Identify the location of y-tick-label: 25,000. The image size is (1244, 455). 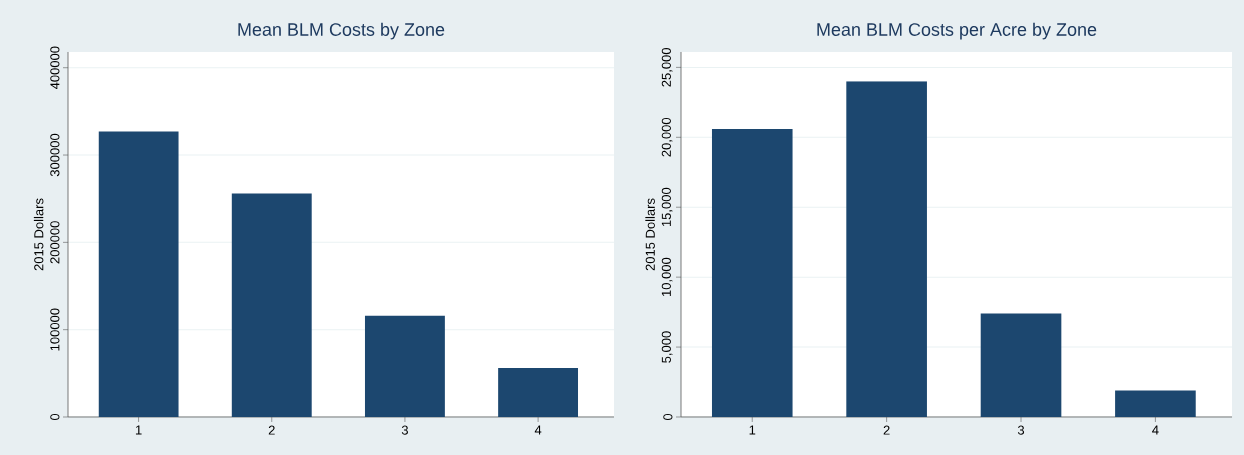
(667, 67).